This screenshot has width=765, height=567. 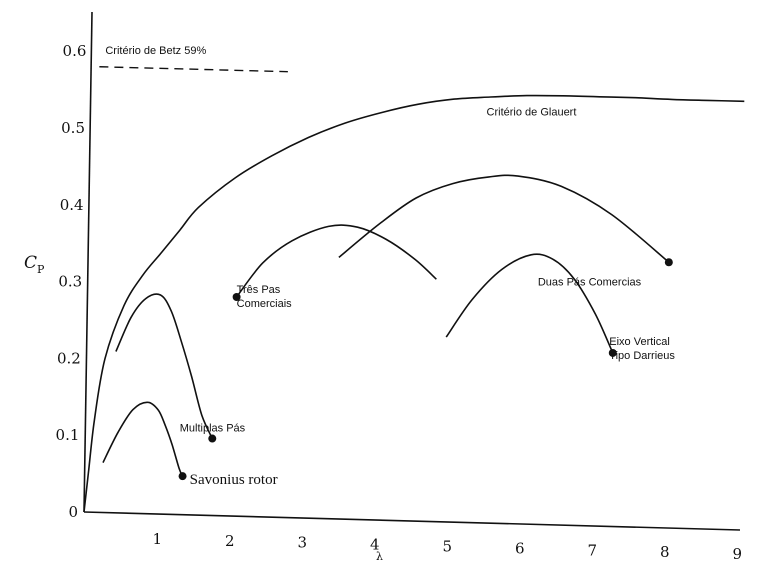 I want to click on series-label-eixo-vertical-tipo-darrieus: Eixo Vertical, so click(x=639, y=342).